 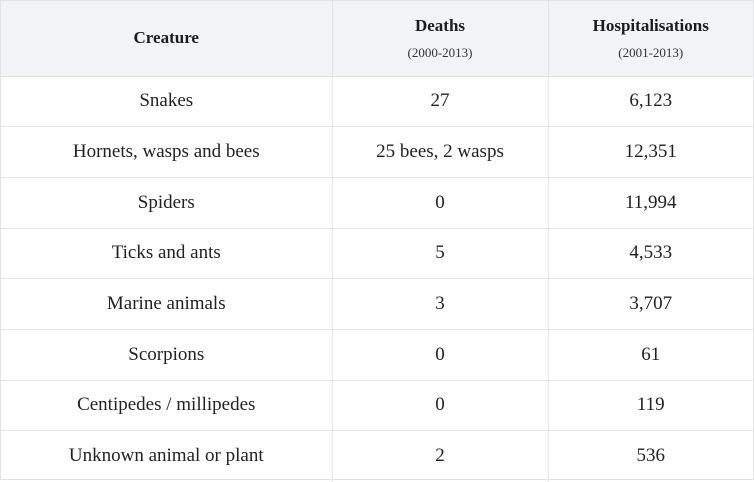 What do you see at coordinates (650, 203) in the screenshot?
I see `hospitalisations-cell: 11,994` at bounding box center [650, 203].